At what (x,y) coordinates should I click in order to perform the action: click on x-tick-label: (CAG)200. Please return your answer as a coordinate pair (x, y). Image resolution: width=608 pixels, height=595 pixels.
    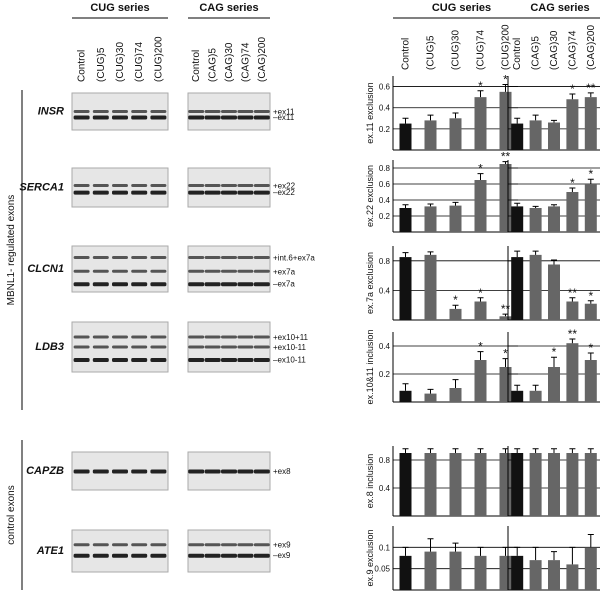
    Looking at the image, I should click on (591, 47).